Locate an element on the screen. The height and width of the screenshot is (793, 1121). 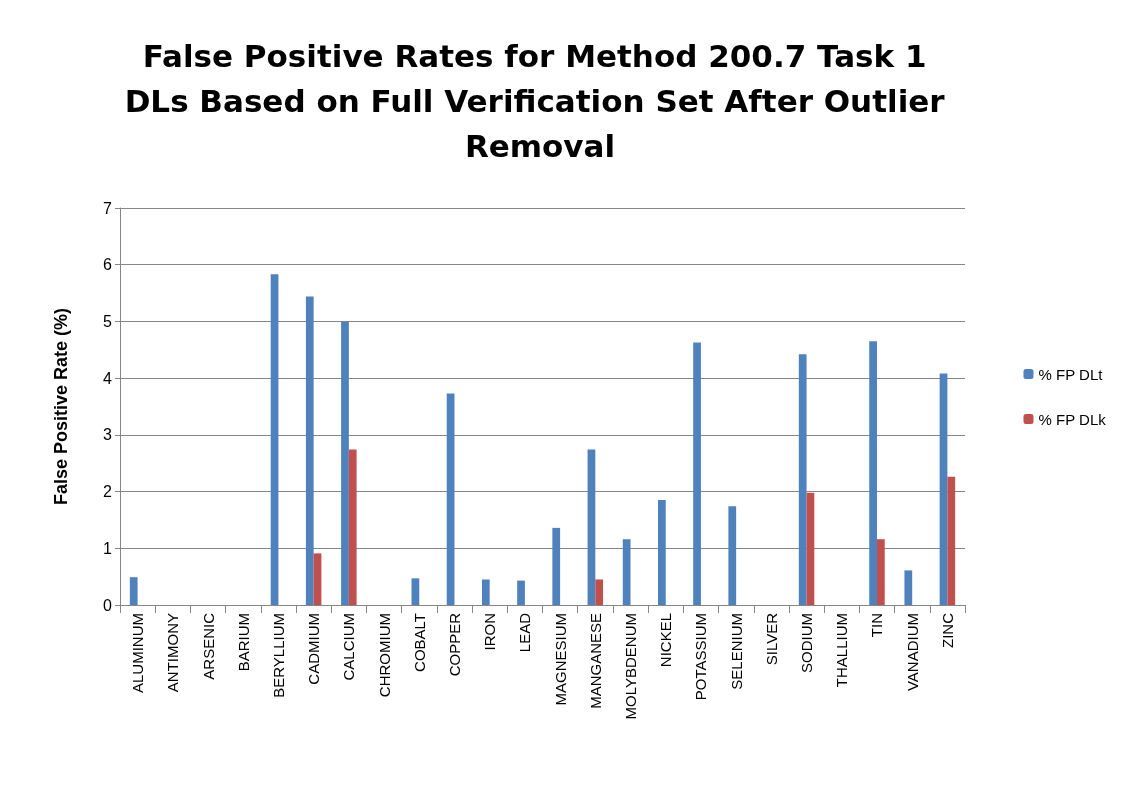
x-tick-label: POTASSIUM is located at coordinates (701, 657).